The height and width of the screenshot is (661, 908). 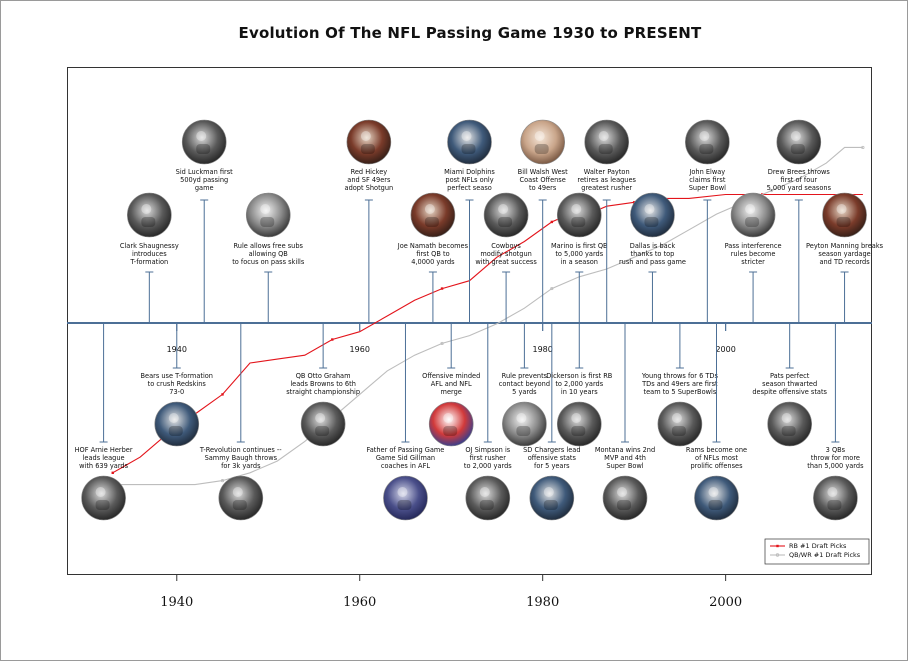 I want to click on event-label-line: to 5,000 yards, so click(x=579, y=254).